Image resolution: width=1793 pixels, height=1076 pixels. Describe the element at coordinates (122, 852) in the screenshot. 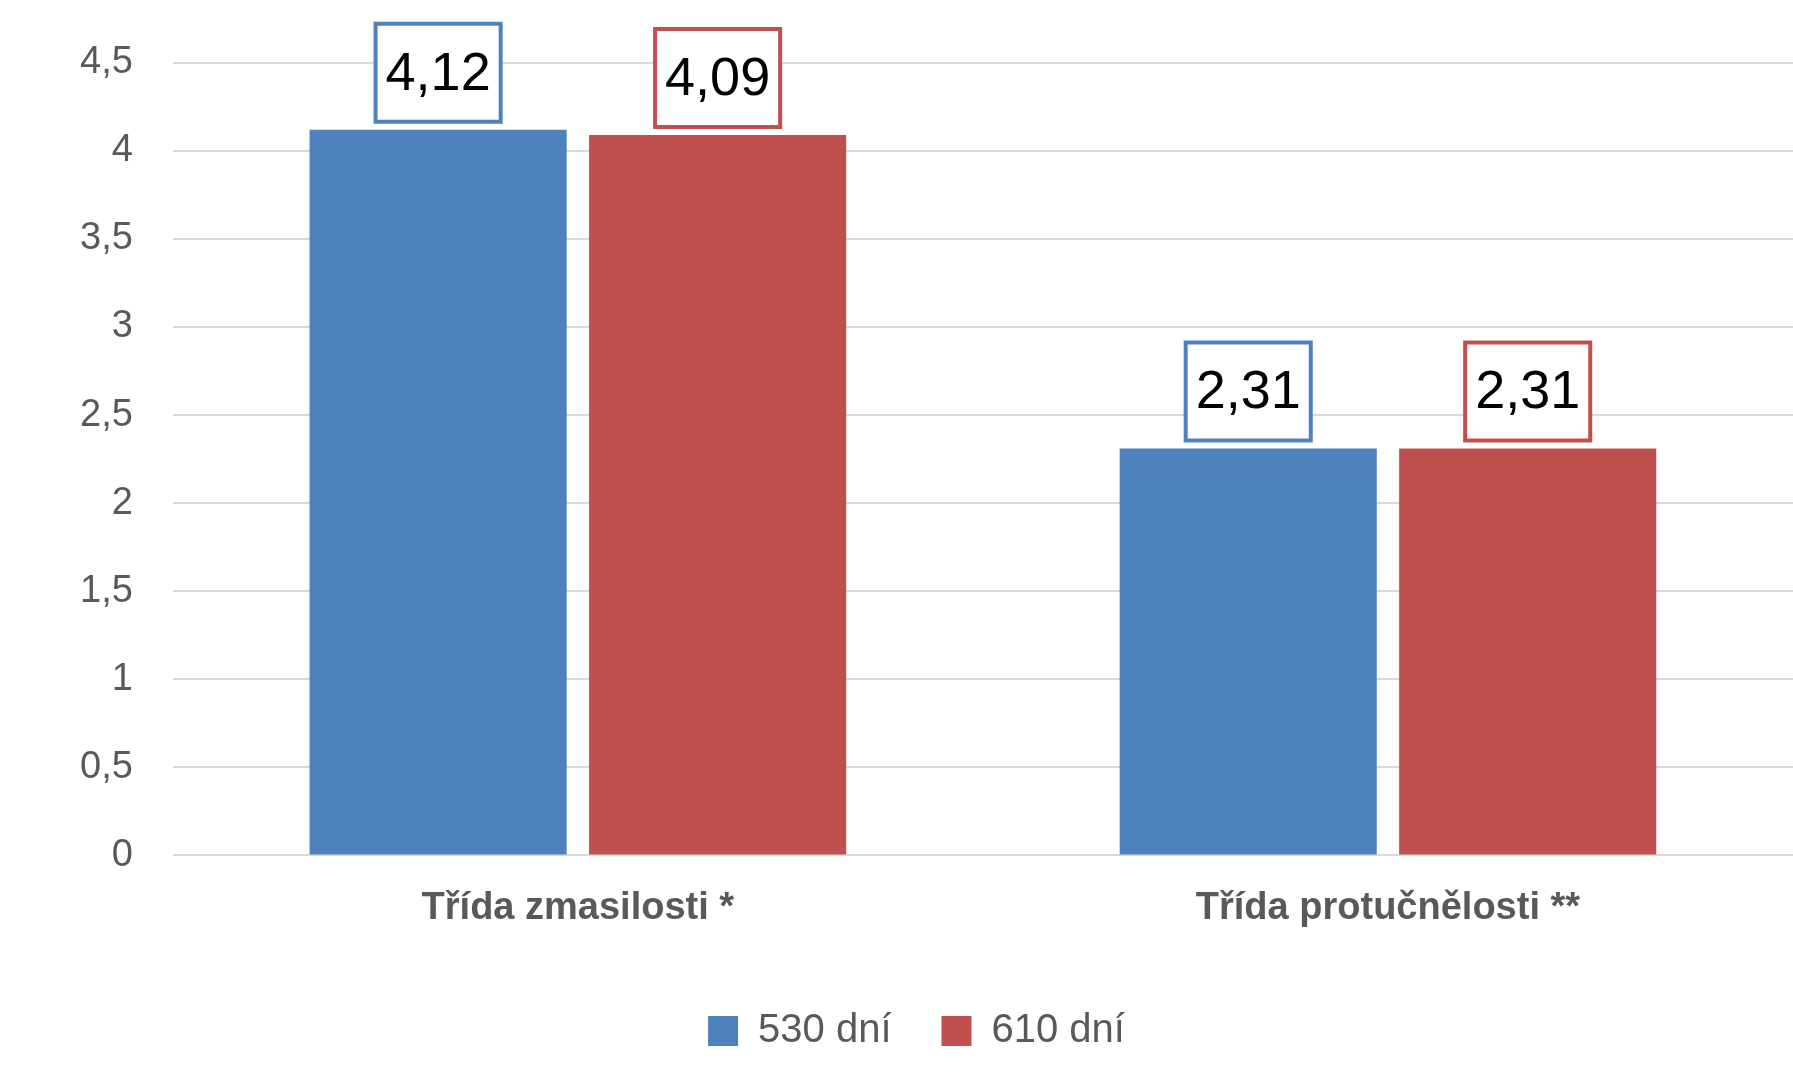

I see `y-tick-label: 0` at that location.